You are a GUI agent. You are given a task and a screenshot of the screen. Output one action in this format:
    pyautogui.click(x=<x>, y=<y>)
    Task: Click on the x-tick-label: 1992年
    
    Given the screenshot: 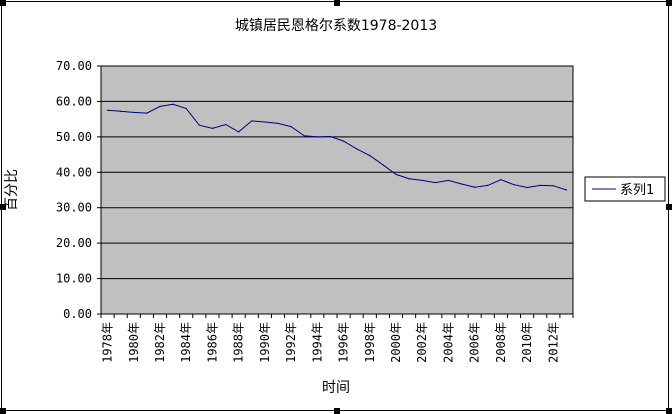 What is the action you would take?
    pyautogui.click(x=291, y=342)
    